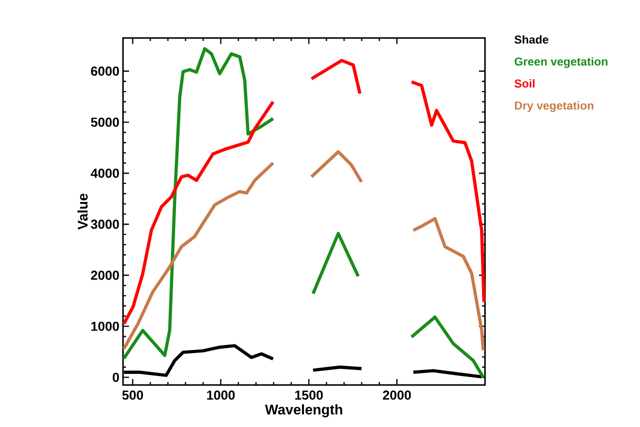  Describe the element at coordinates (105, 326) in the screenshot. I see `y-tick-label: 1000` at that location.